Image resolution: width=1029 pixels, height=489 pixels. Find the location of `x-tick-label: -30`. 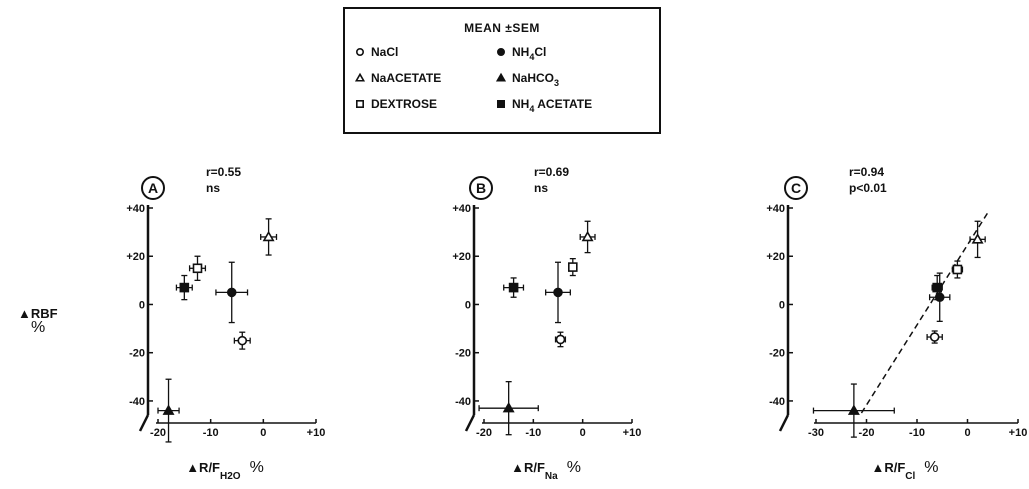

x-tick-label: -30 is located at coordinates (816, 433).